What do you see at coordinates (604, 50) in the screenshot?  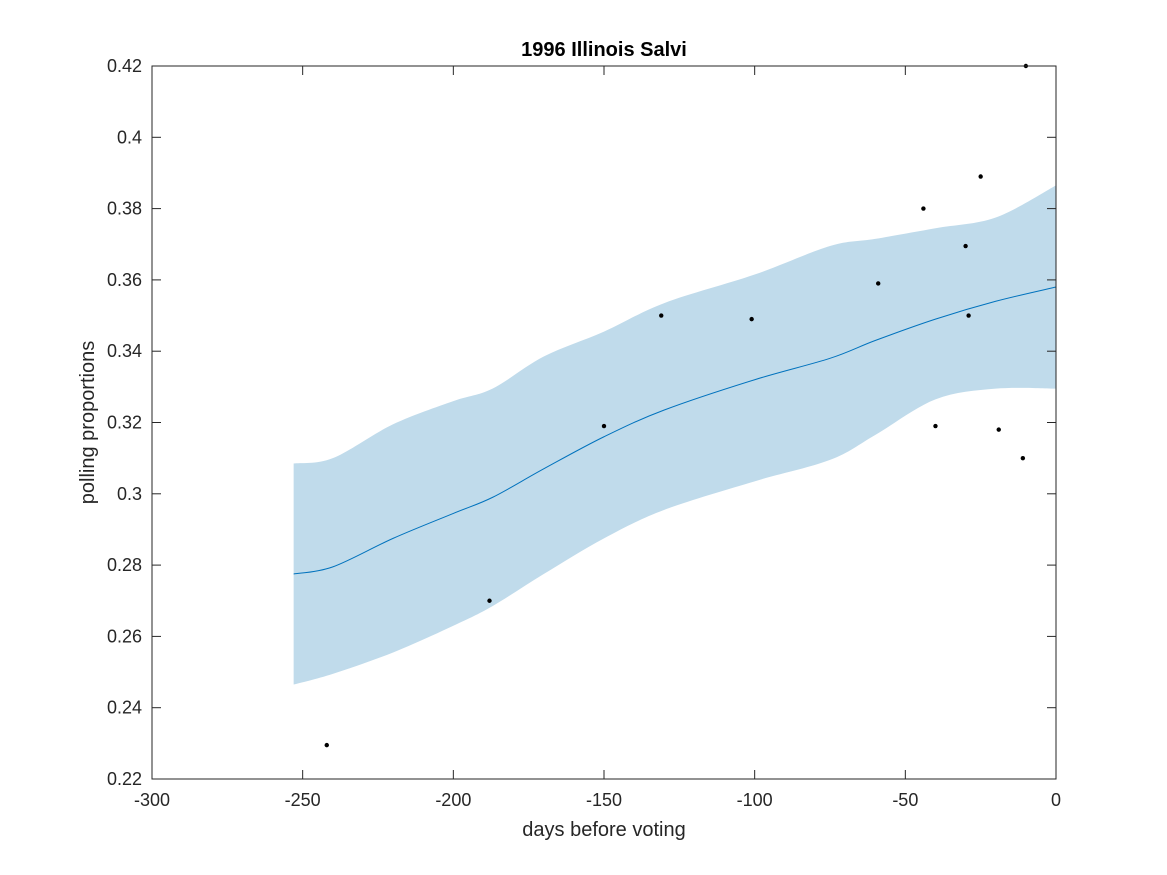 I see `chart-title: 1996 Illinois Salvi` at bounding box center [604, 50].